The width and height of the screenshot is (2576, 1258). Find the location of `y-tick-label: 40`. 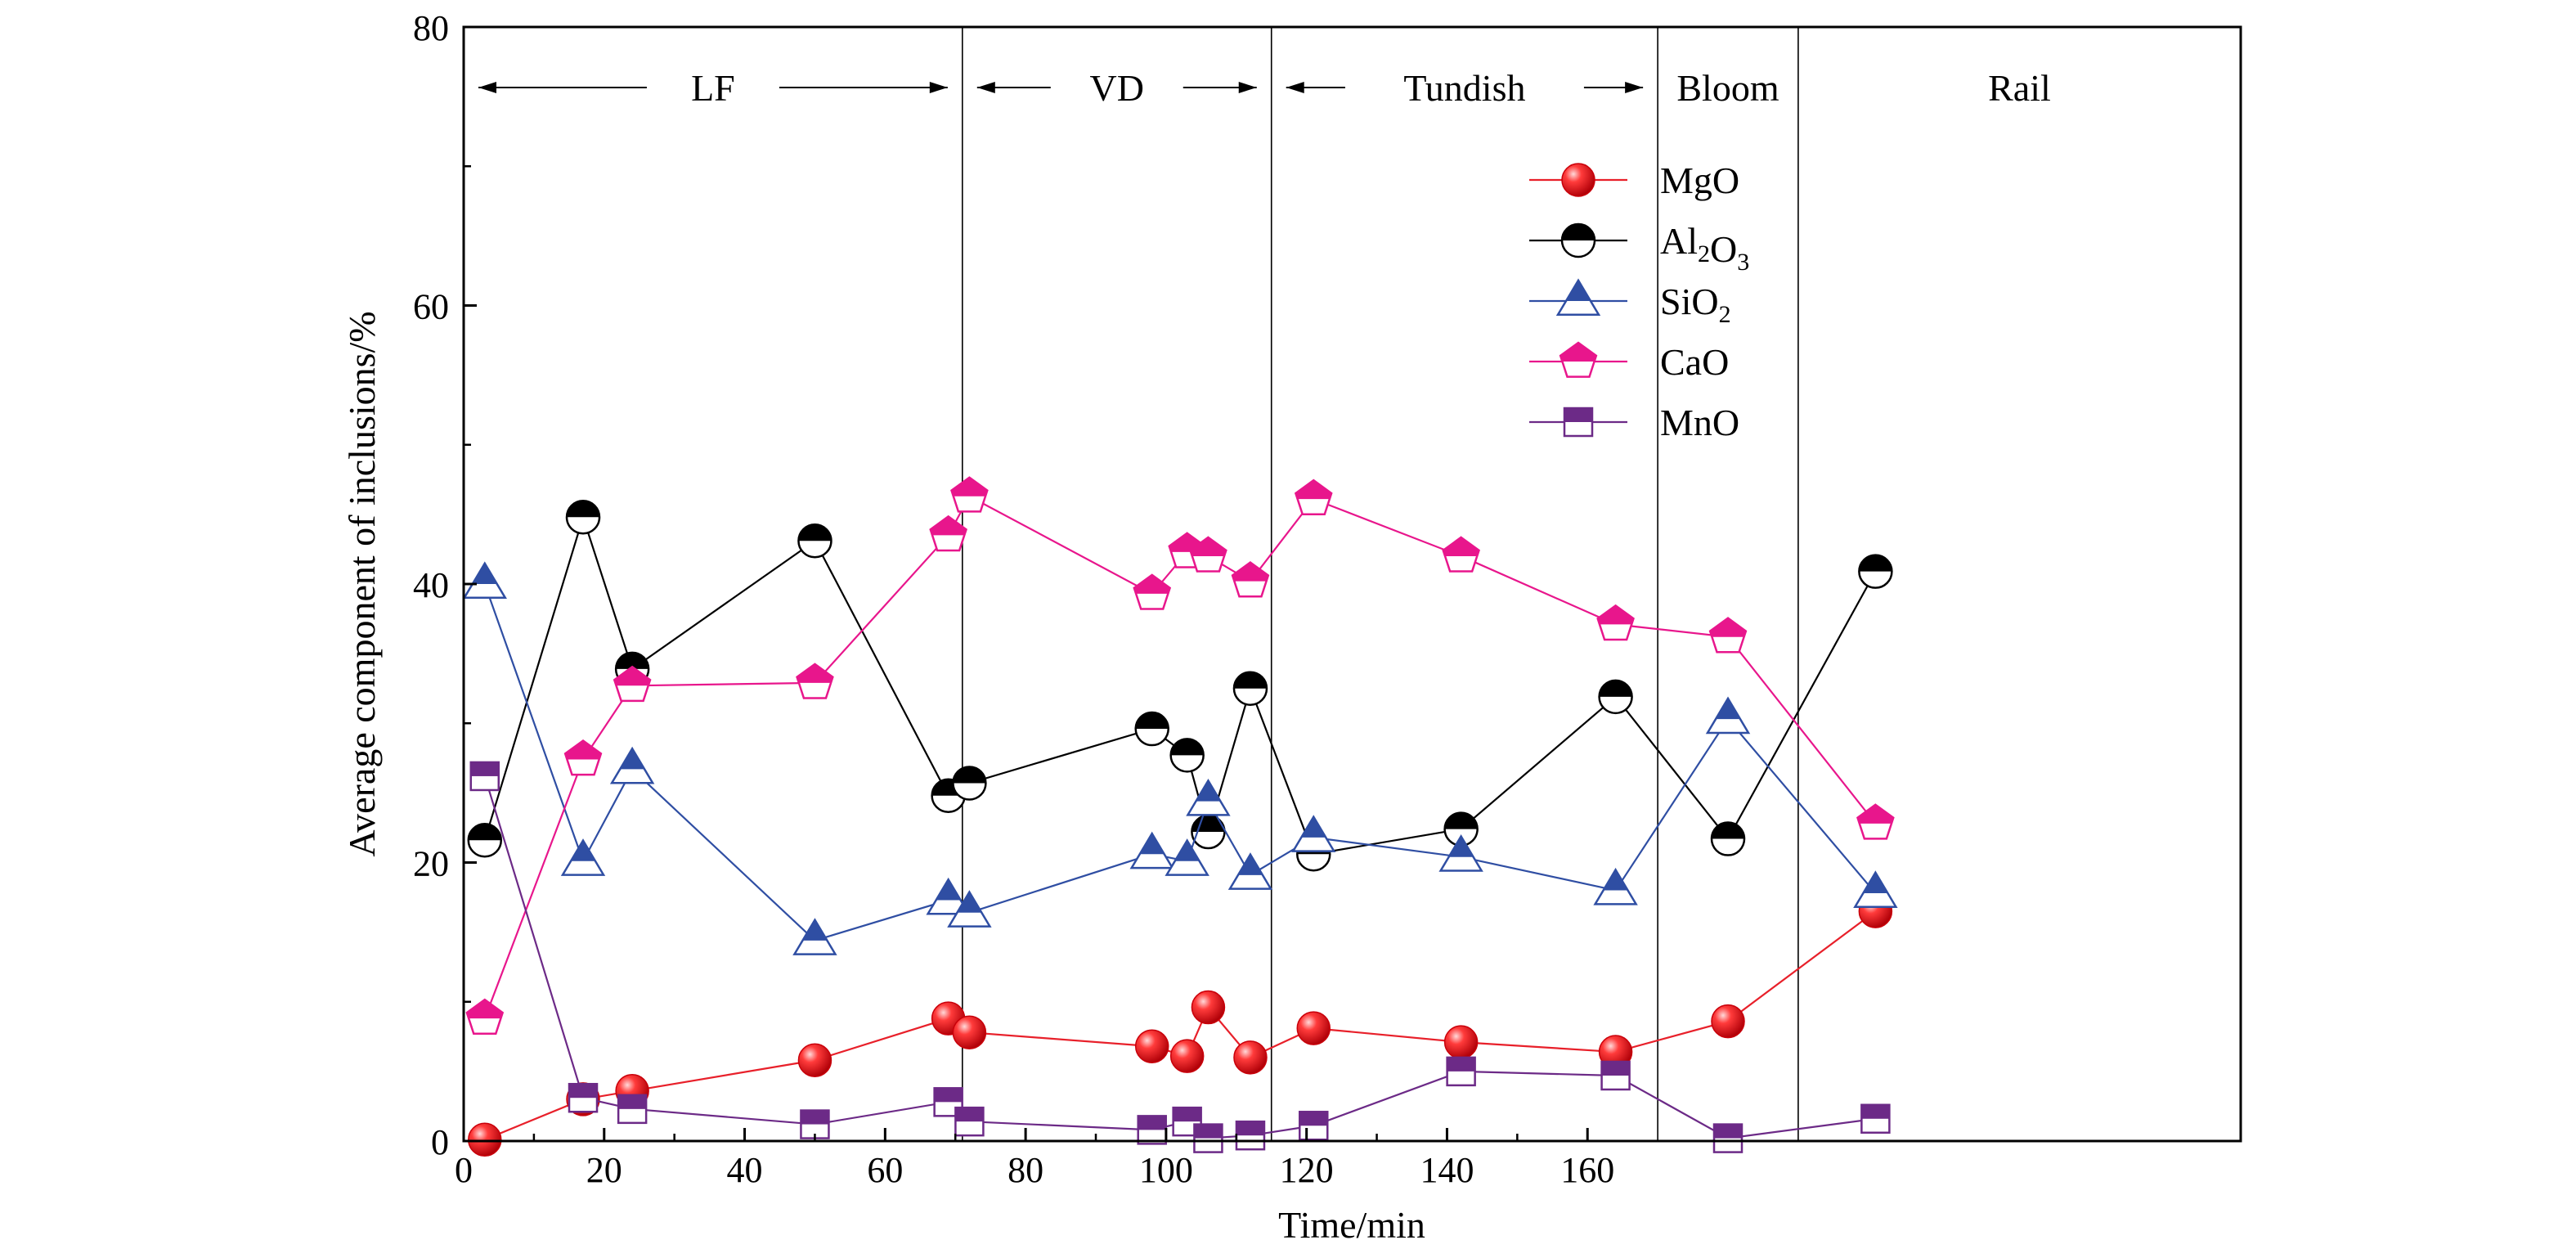

y-tick-label: 40 is located at coordinates (431, 585).